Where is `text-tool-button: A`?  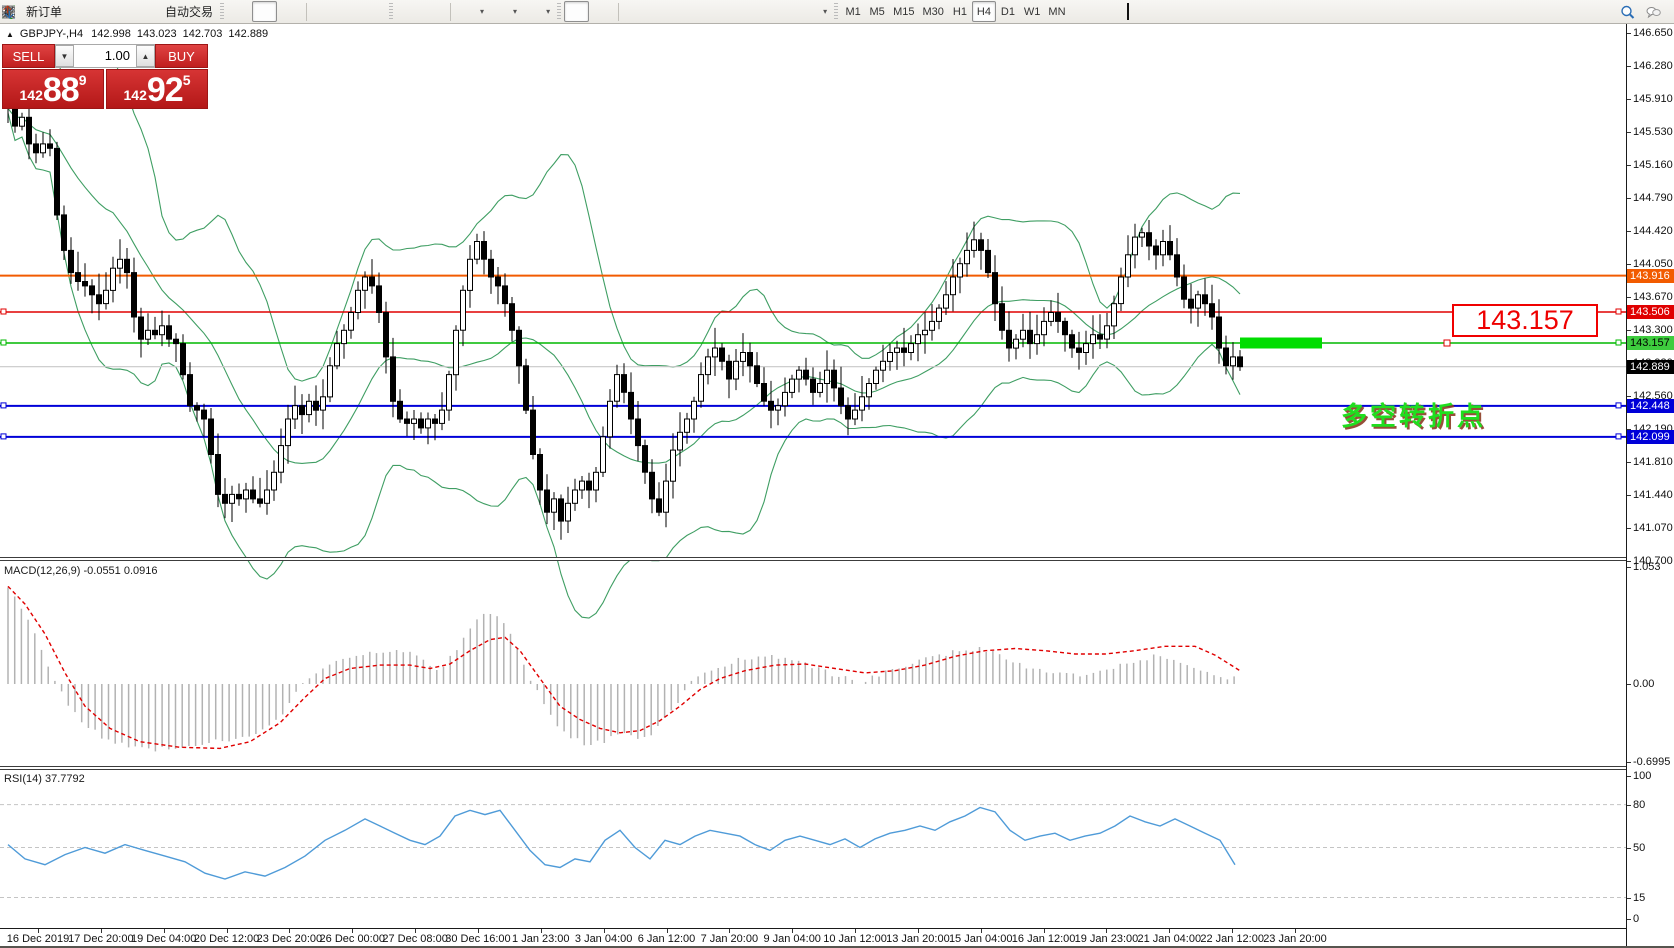
text-tool-button: A is located at coordinates (389, 11).